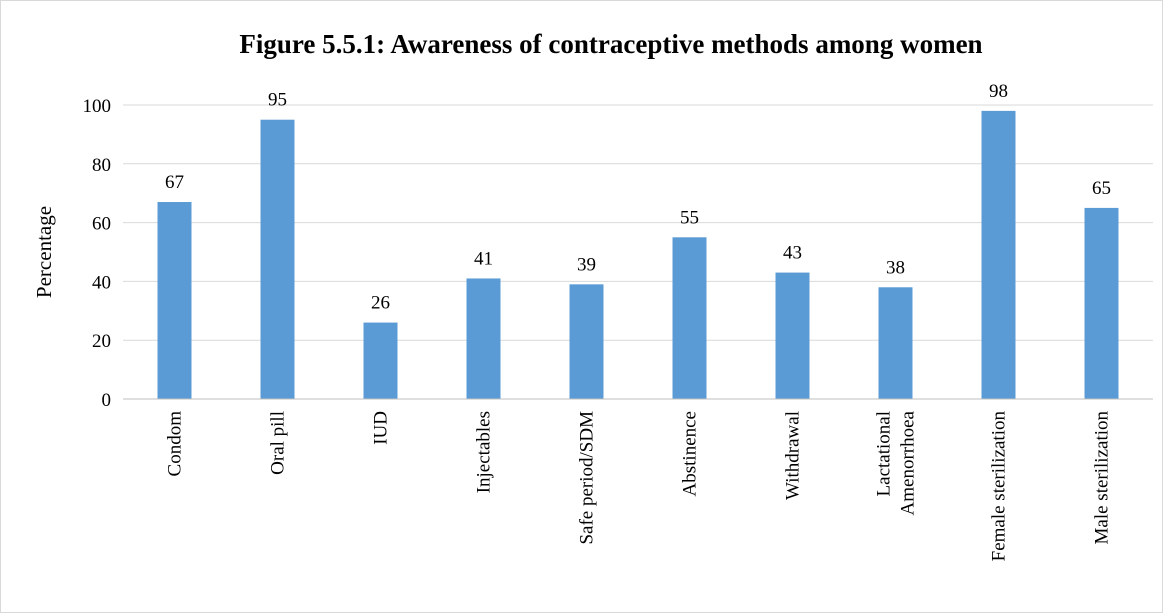 This screenshot has width=1163, height=614. I want to click on data-label: 39, so click(586, 264).